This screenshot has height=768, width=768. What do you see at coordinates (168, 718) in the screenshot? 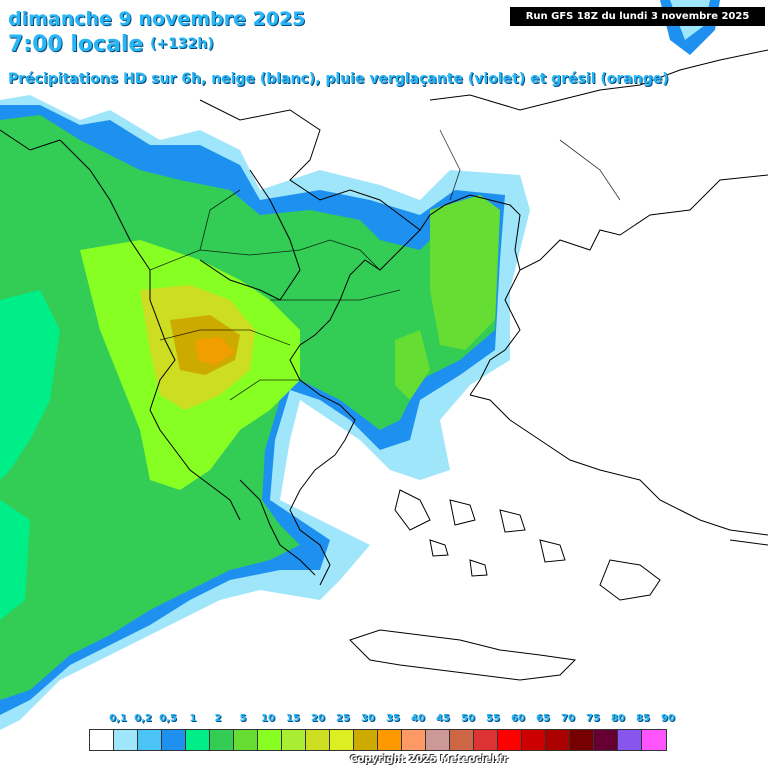
I see `legend-label: 0,5` at bounding box center [168, 718].